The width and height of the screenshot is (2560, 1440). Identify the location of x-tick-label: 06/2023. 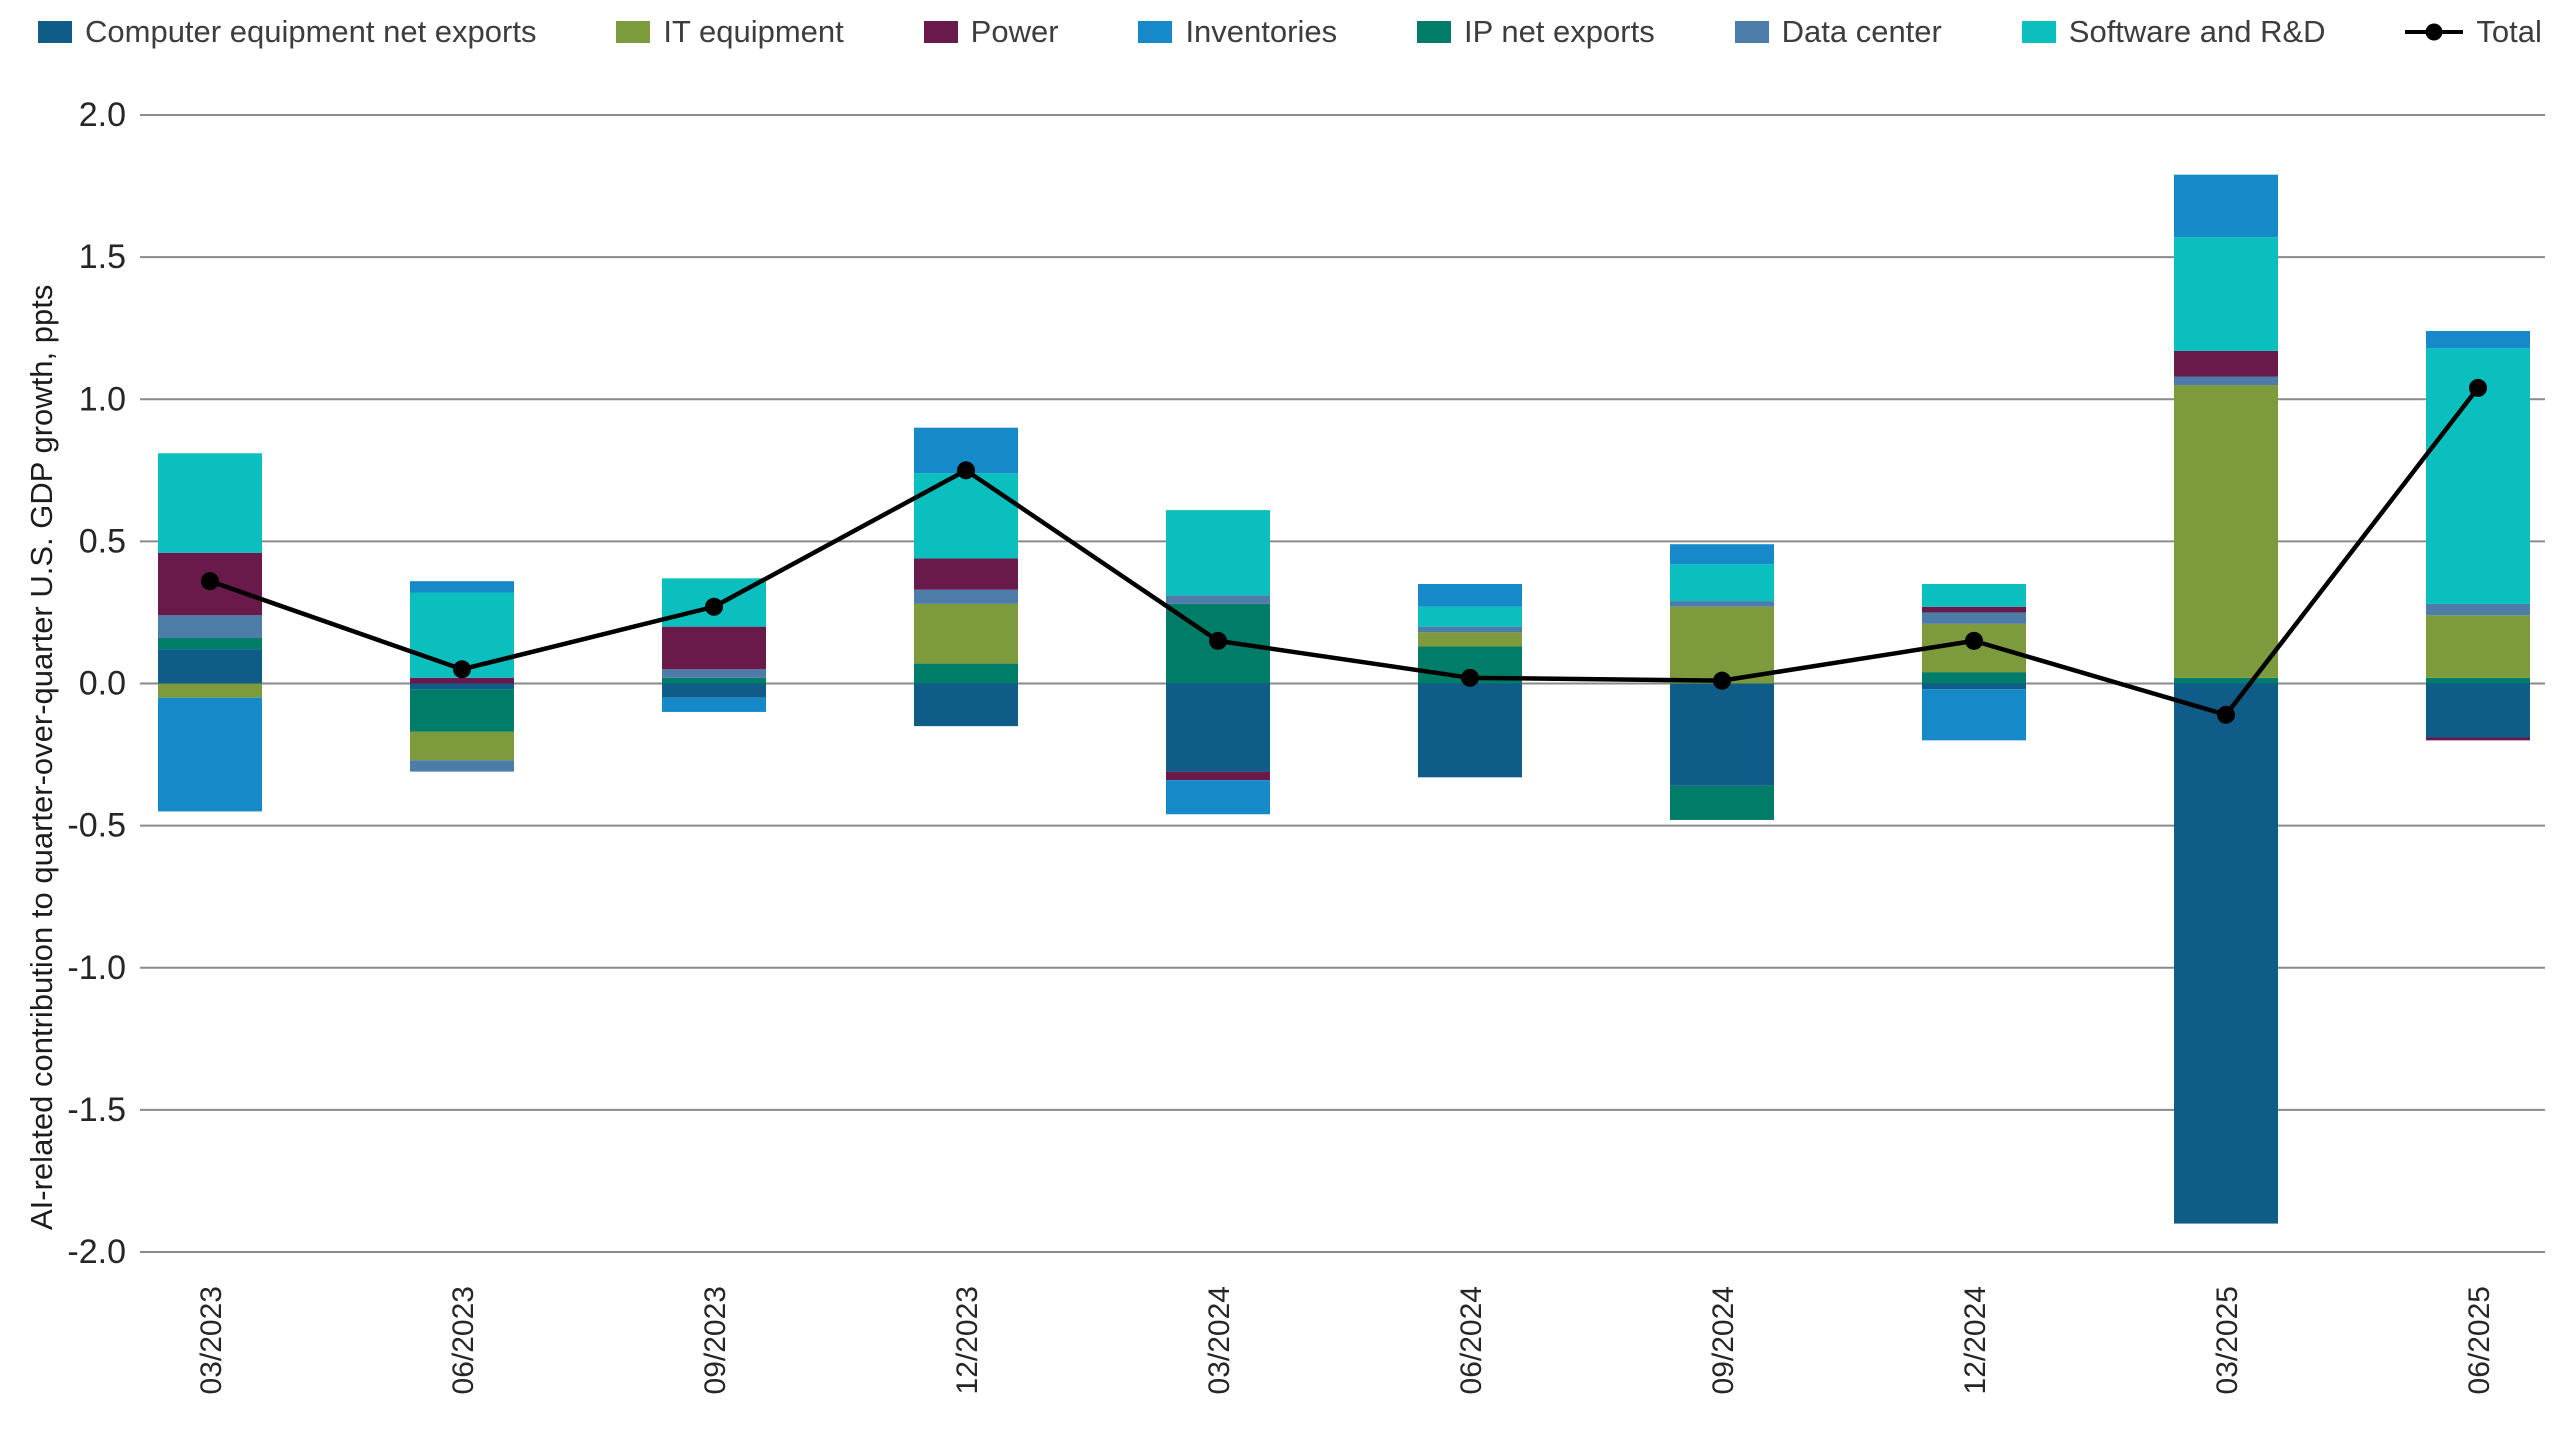
(463, 1340).